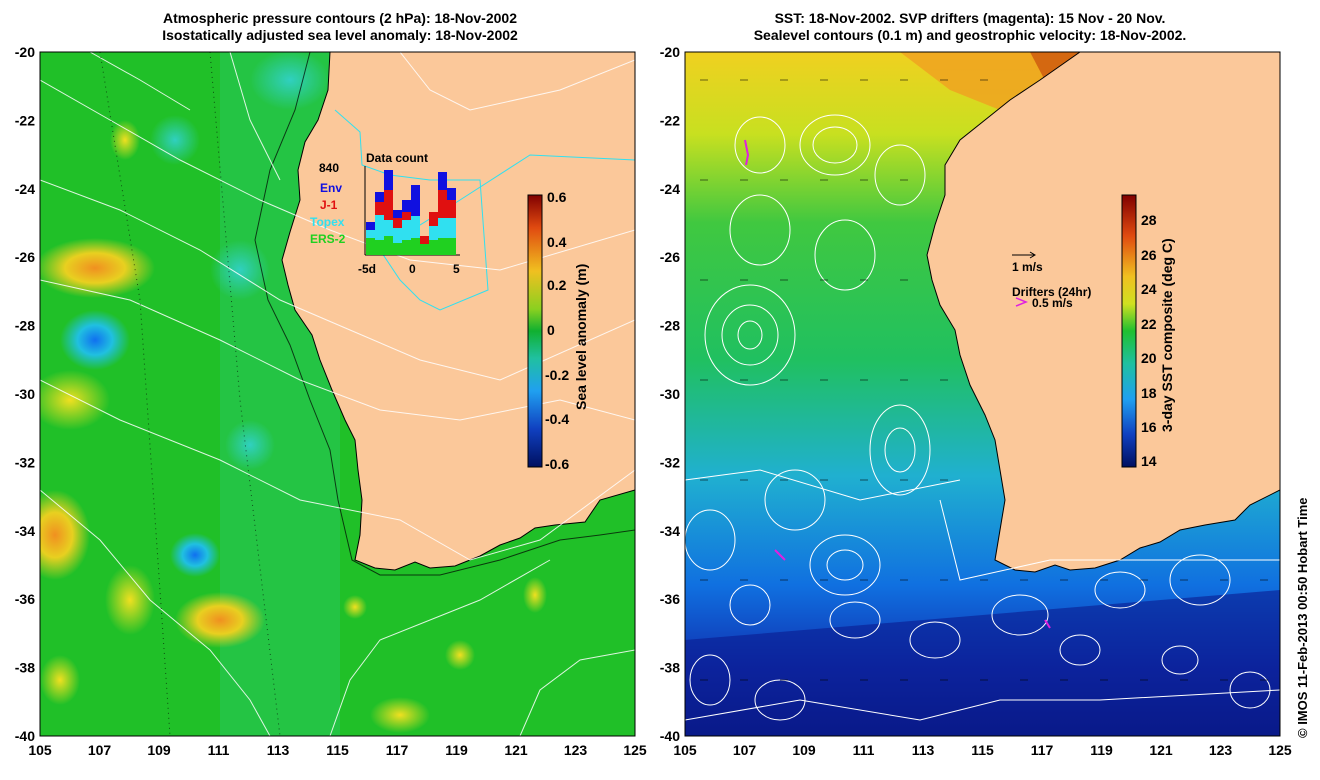  I want to click on right-lon-tick: 105, so click(685, 750).